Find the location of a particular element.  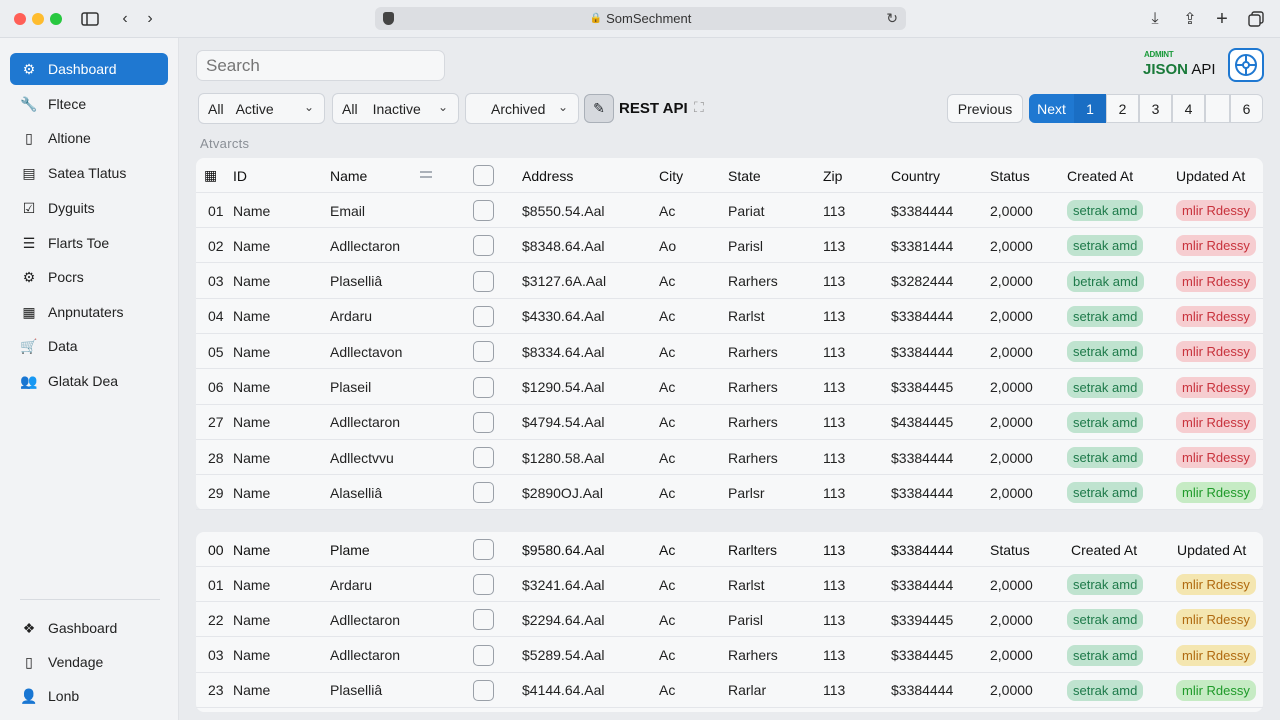

updated-badge-text: mlir Rdessy is located at coordinates (1216, 387).